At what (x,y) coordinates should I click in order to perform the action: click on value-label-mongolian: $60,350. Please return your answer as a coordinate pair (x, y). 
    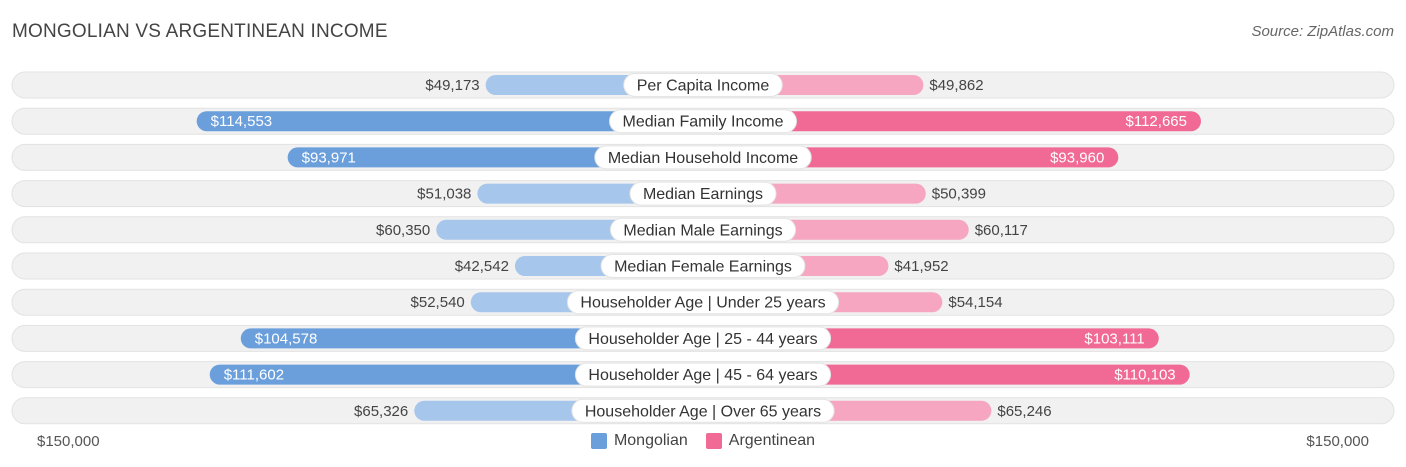
    Looking at the image, I should click on (403, 230).